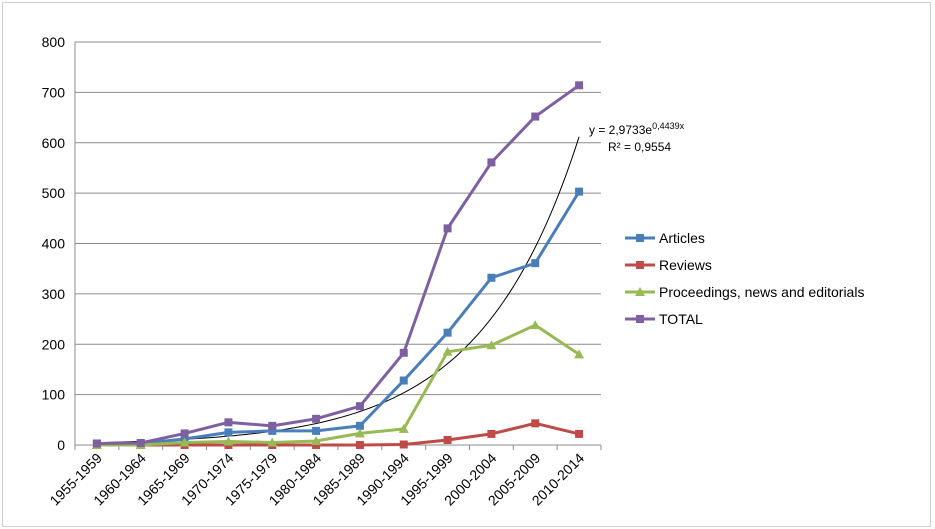 The width and height of the screenshot is (935, 529). I want to click on point-total-2000-2004, so click(491, 162).